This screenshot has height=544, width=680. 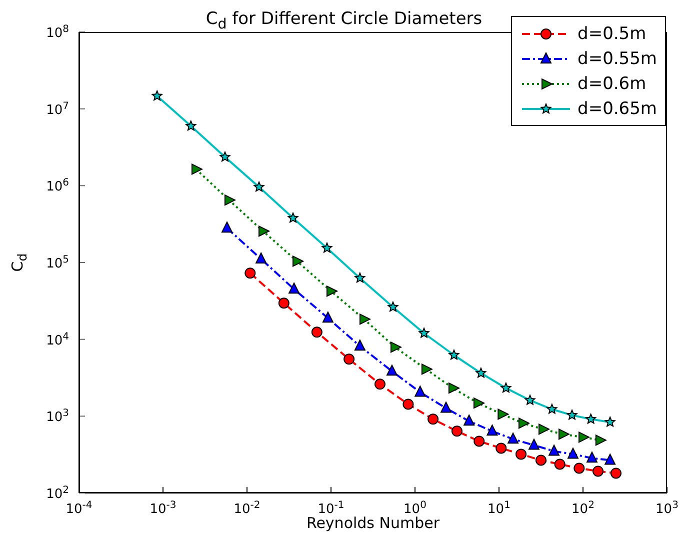 I want to click on y-tick-label: 10$^{2}$, so click(x=57, y=493).